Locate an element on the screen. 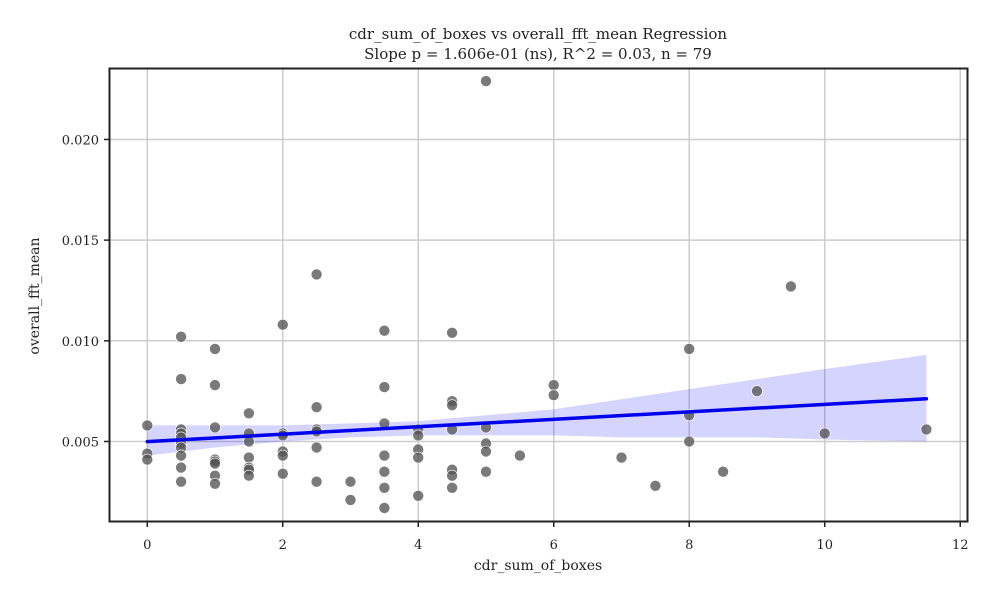 Image resolution: width=1000 pixels, height=600 pixels. x-tick-label: 4 is located at coordinates (418, 545).